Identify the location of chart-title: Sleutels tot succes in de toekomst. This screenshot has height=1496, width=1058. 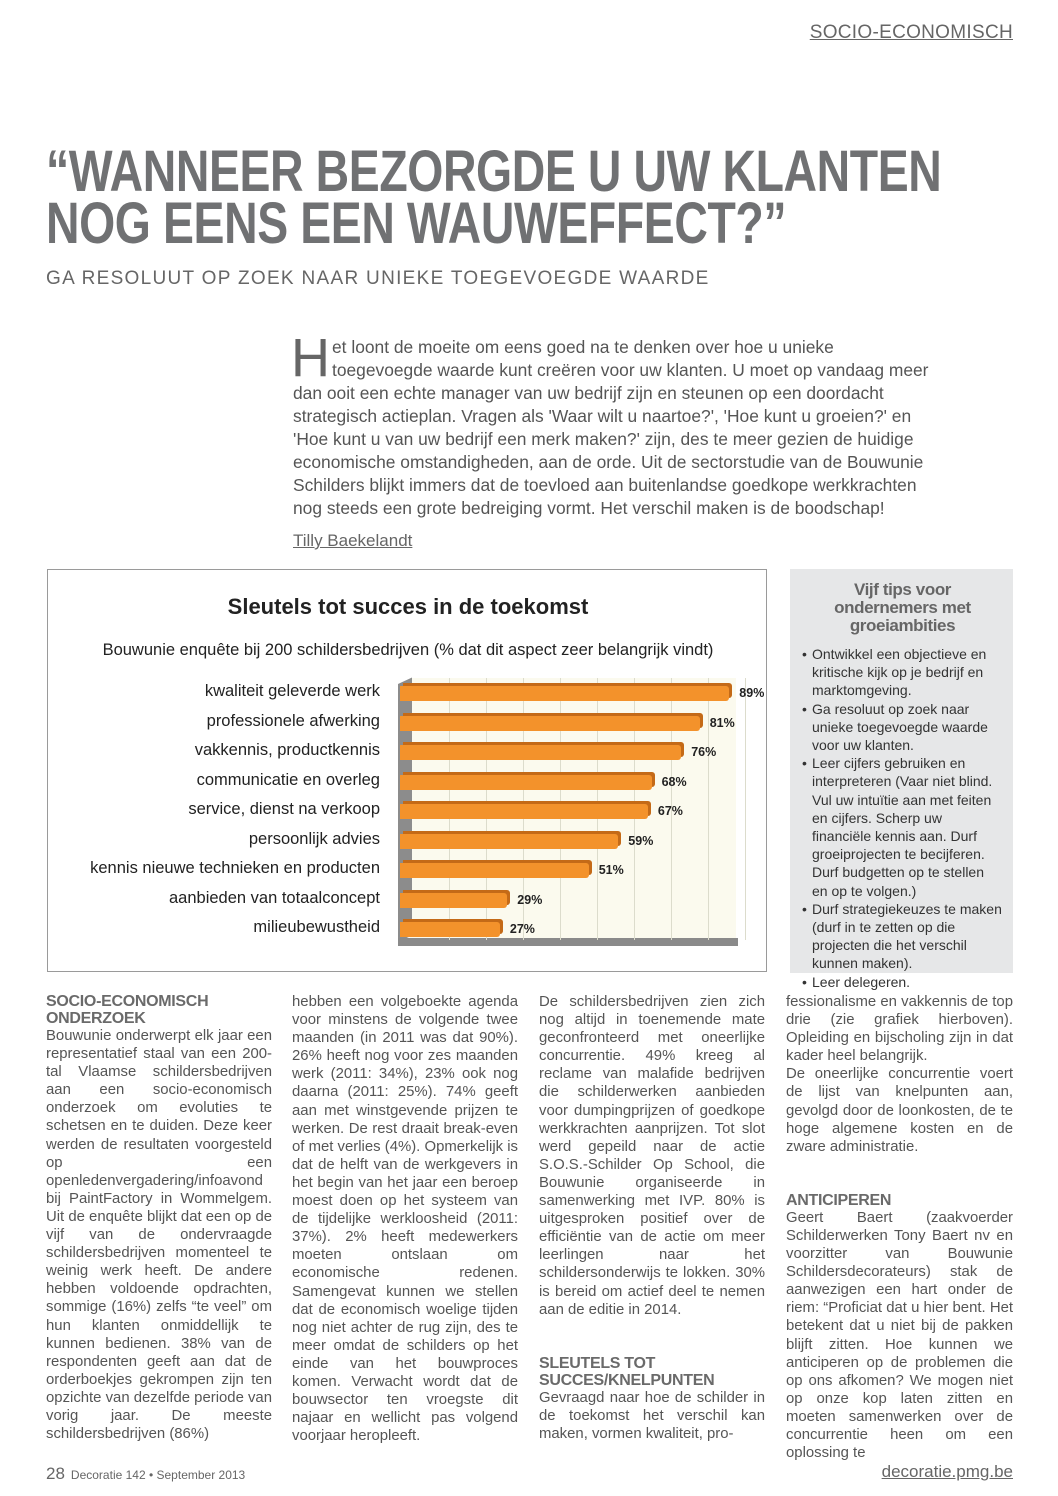
(408, 606).